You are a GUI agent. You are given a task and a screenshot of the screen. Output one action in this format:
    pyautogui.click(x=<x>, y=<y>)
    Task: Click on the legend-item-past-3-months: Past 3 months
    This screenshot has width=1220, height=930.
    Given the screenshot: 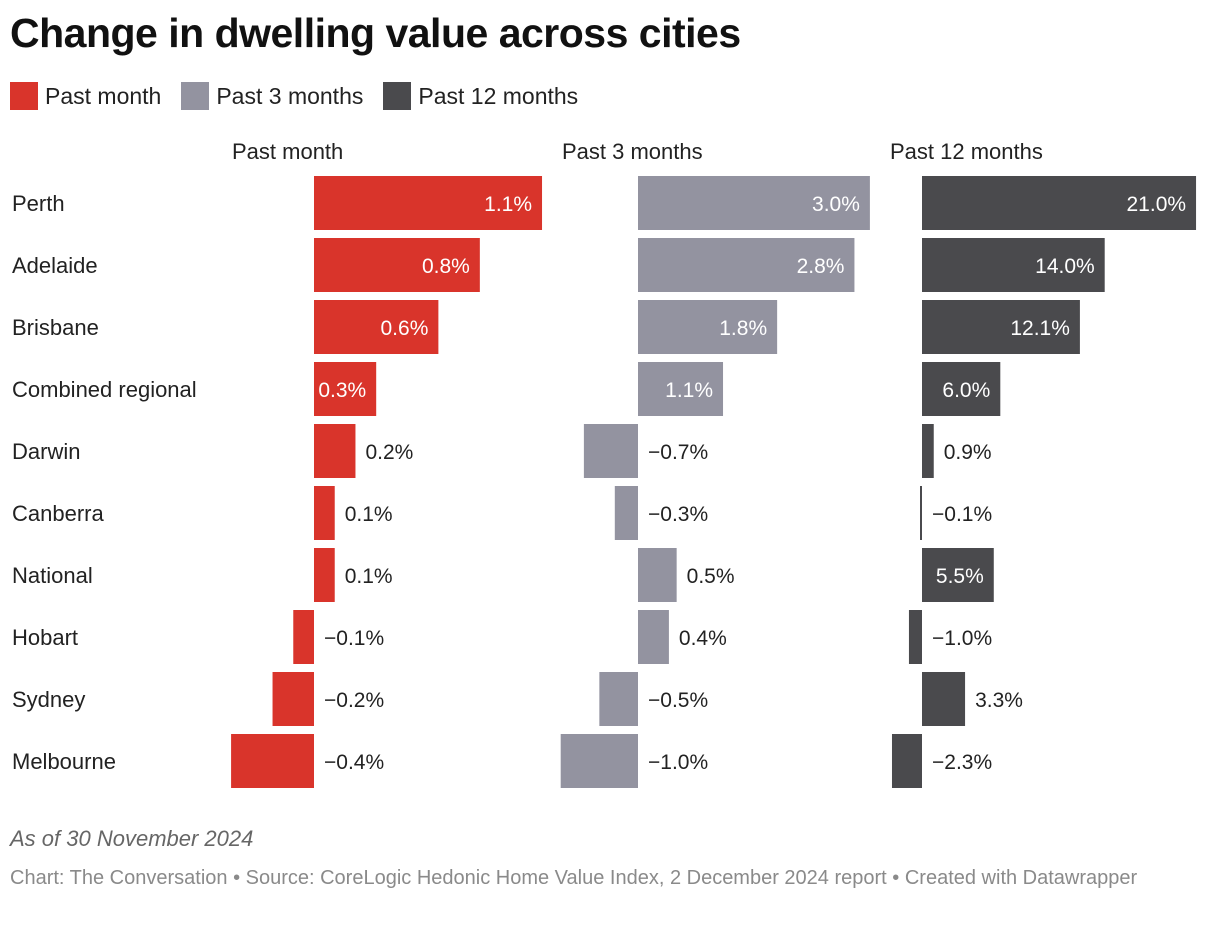 What is the action you would take?
    pyautogui.click(x=272, y=96)
    